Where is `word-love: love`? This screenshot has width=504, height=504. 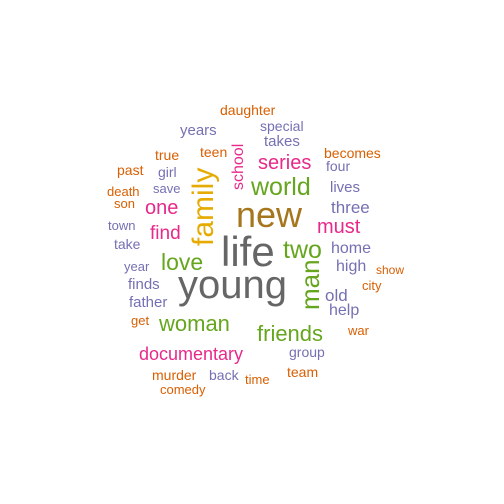
word-love: love is located at coordinates (182, 262).